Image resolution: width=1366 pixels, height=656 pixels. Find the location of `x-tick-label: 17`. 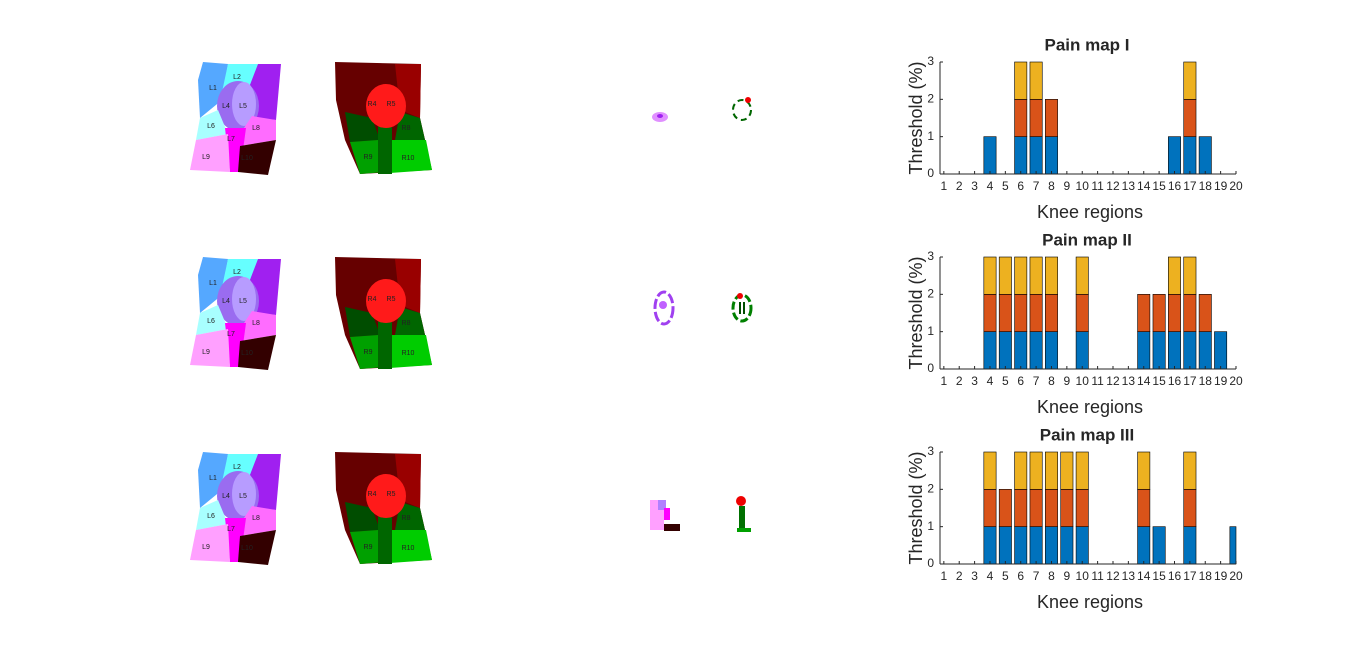

x-tick-label: 17 is located at coordinates (1190, 186).